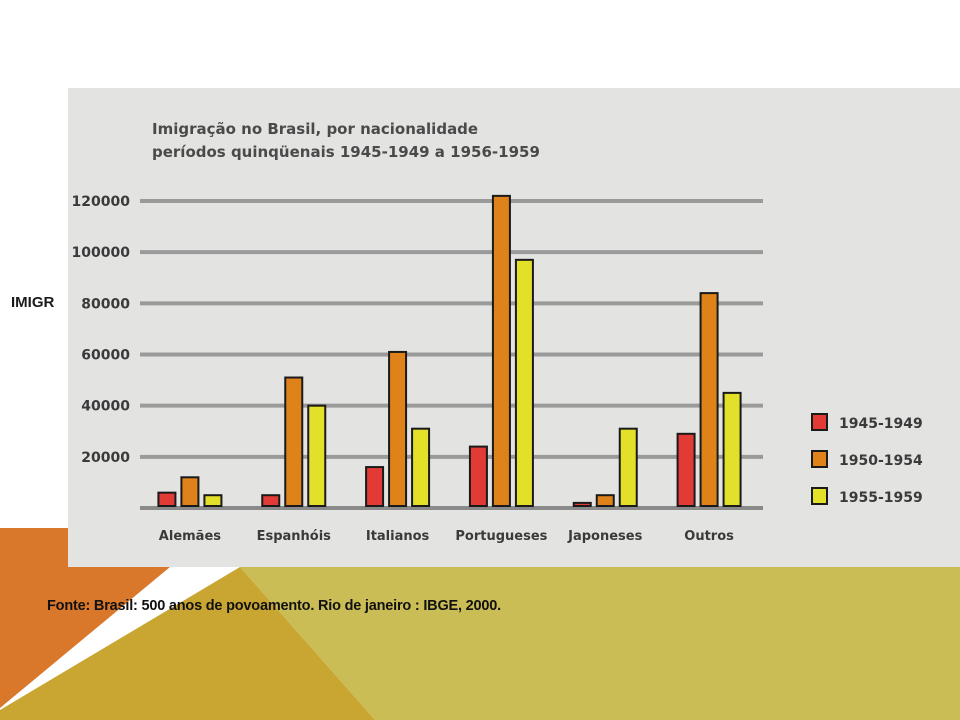 The height and width of the screenshot is (720, 960). What do you see at coordinates (604, 536) in the screenshot?
I see `category-label: Japoneses` at bounding box center [604, 536].